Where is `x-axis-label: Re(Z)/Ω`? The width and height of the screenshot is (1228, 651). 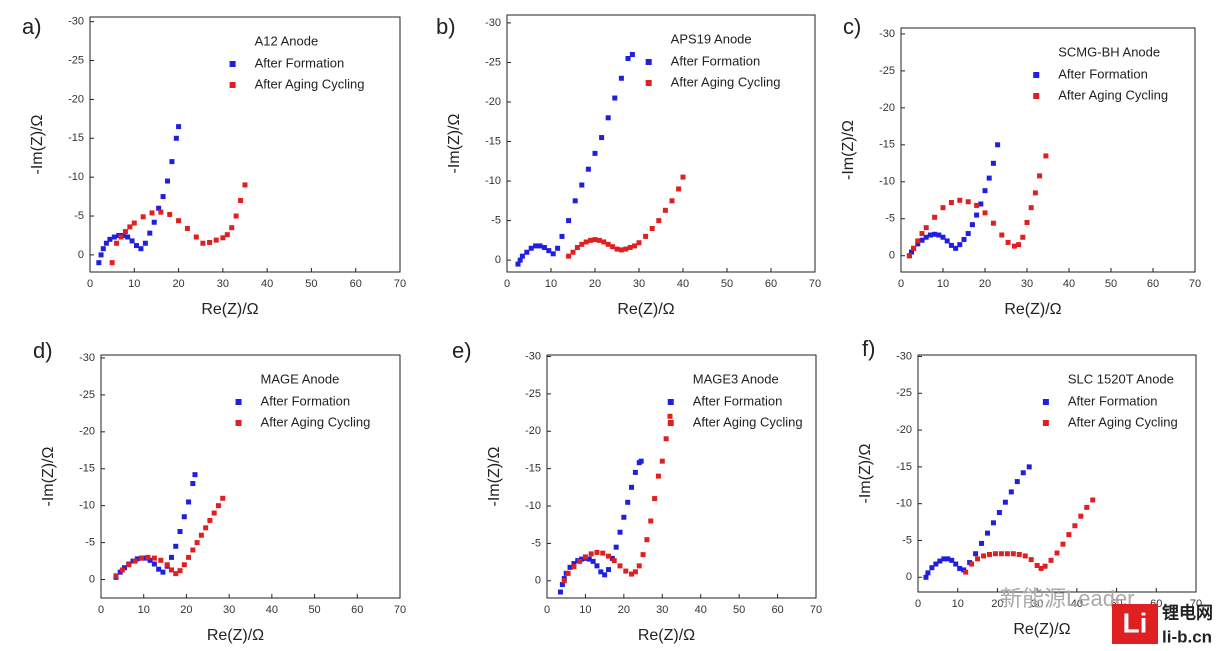 x-axis-label: Re(Z)/Ω is located at coordinates (1032, 309).